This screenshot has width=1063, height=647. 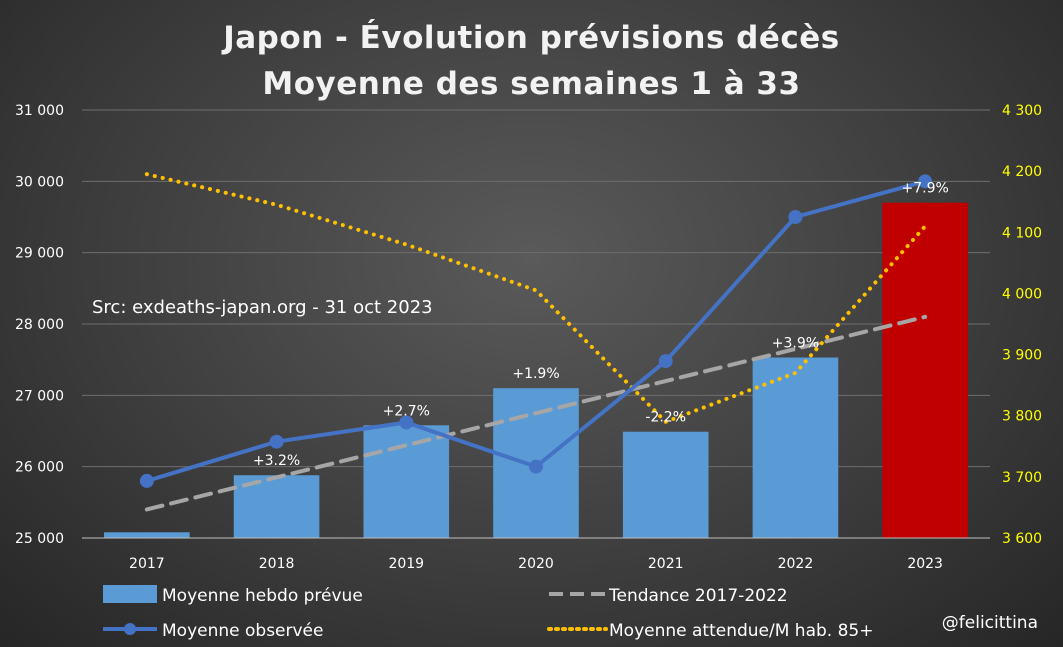 I want to click on y-right-tick-label: 4 000, so click(x=1022, y=294).